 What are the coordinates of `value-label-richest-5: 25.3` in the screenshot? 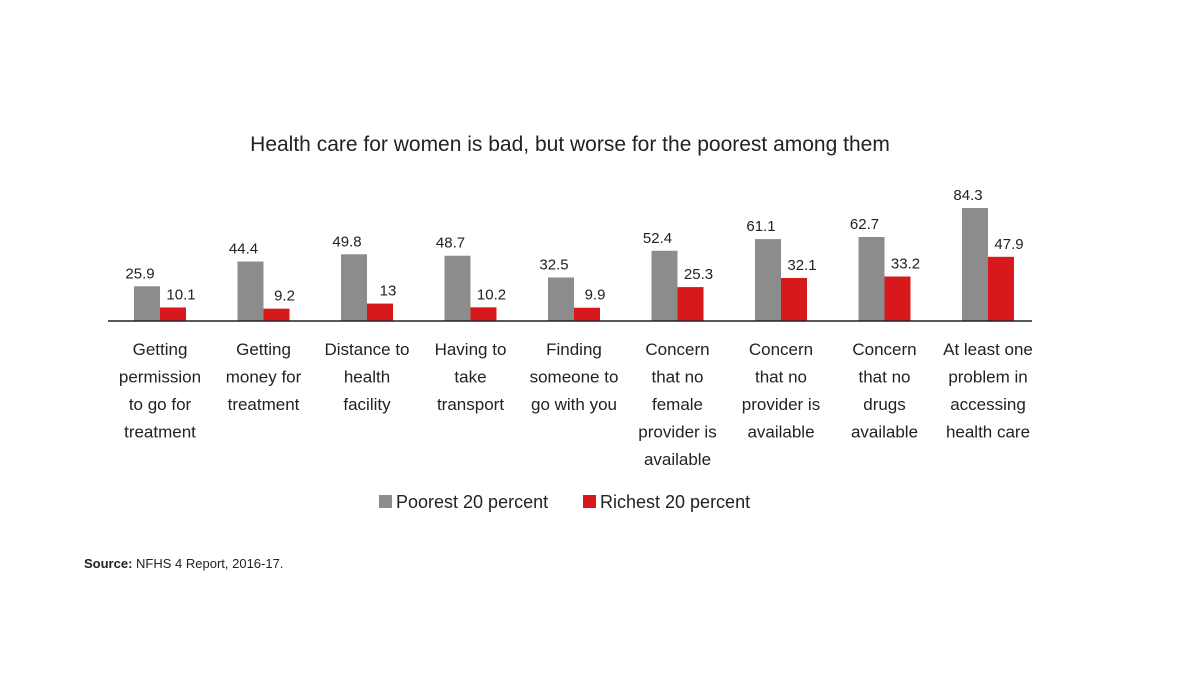 It's located at (698, 274).